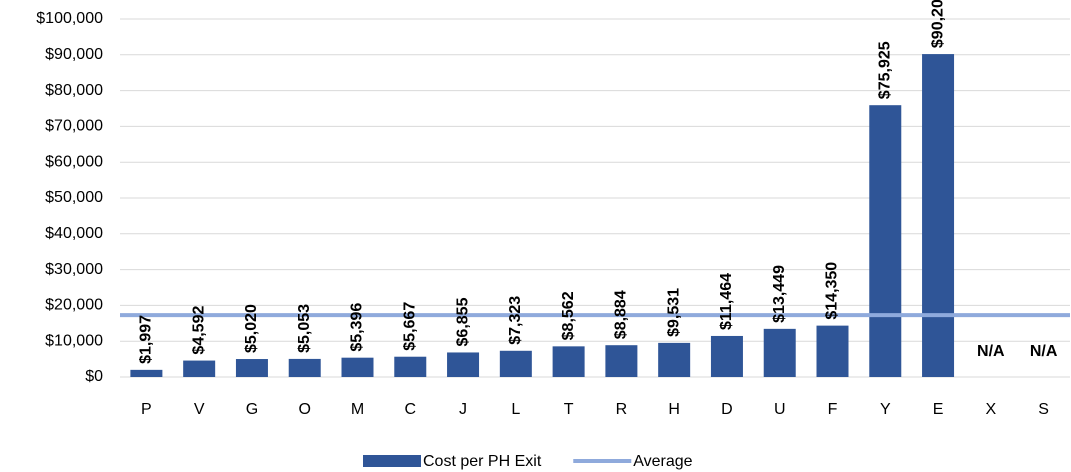 This screenshot has width=1071, height=472. Describe the element at coordinates (357, 409) in the screenshot. I see `x-tick-label: M` at that location.